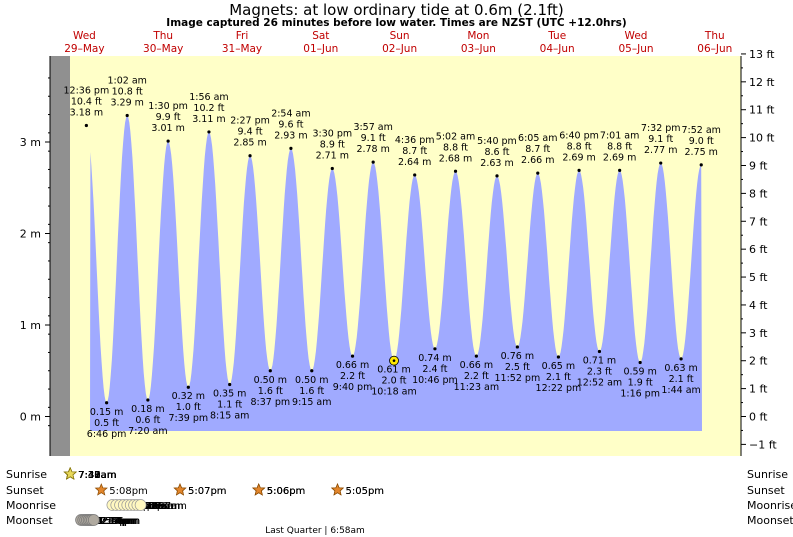  Describe the element at coordinates (435, 380) in the screenshot. I see `low-tide-time: 10:46 pm` at that location.